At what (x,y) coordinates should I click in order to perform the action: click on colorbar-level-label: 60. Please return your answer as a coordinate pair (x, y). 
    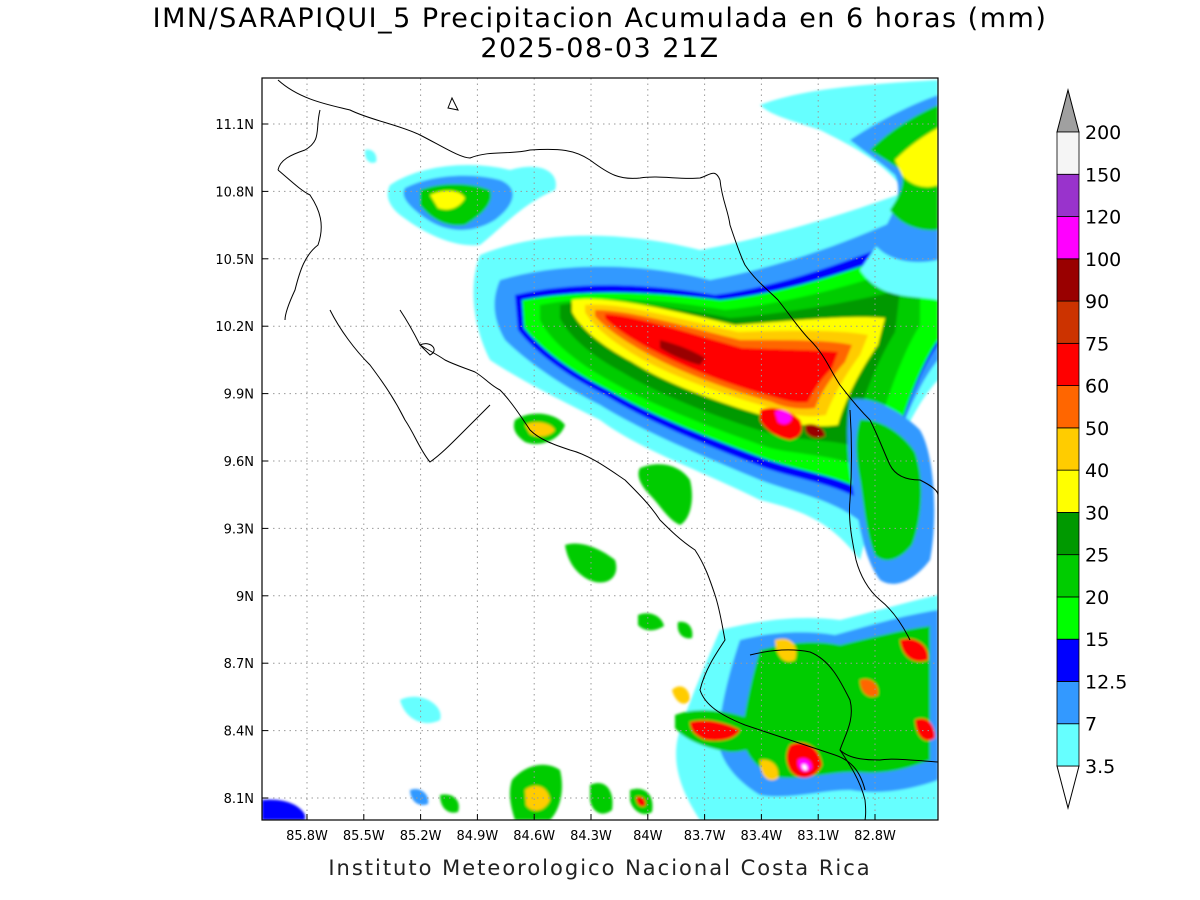
    Looking at the image, I should click on (1097, 387).